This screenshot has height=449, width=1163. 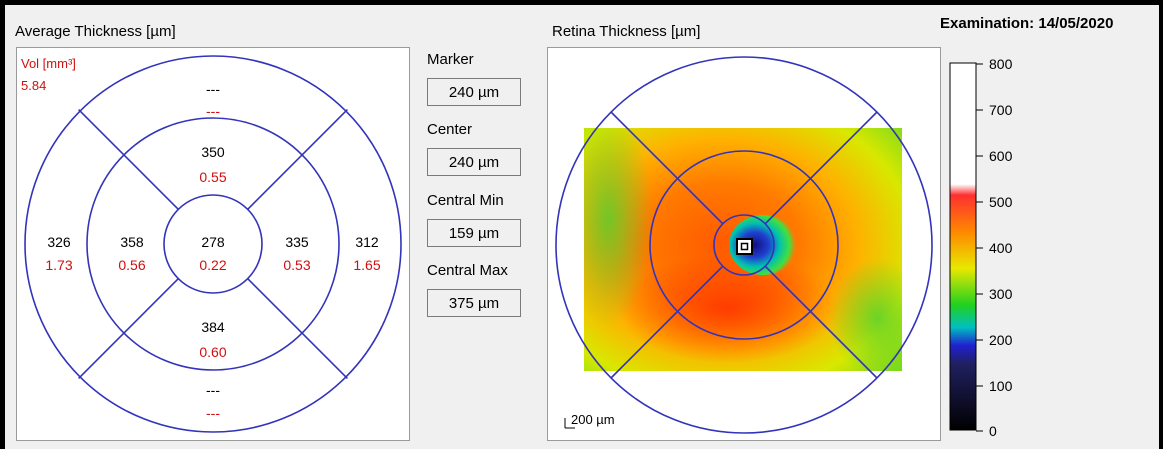 What do you see at coordinates (212, 352) in the screenshot?
I see `inner-bottom-volume: 0.60` at bounding box center [212, 352].